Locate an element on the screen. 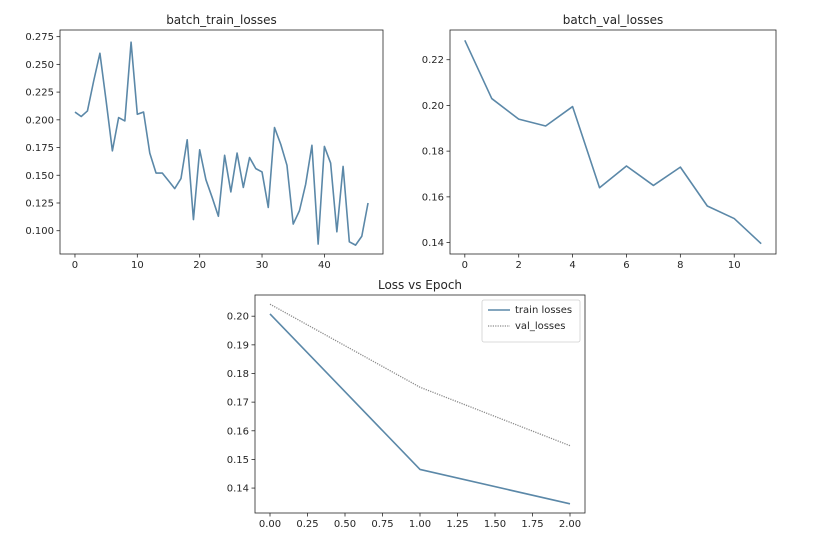 This screenshot has width=817, height=551. y-tick-label: 0.275 is located at coordinates (39, 37).